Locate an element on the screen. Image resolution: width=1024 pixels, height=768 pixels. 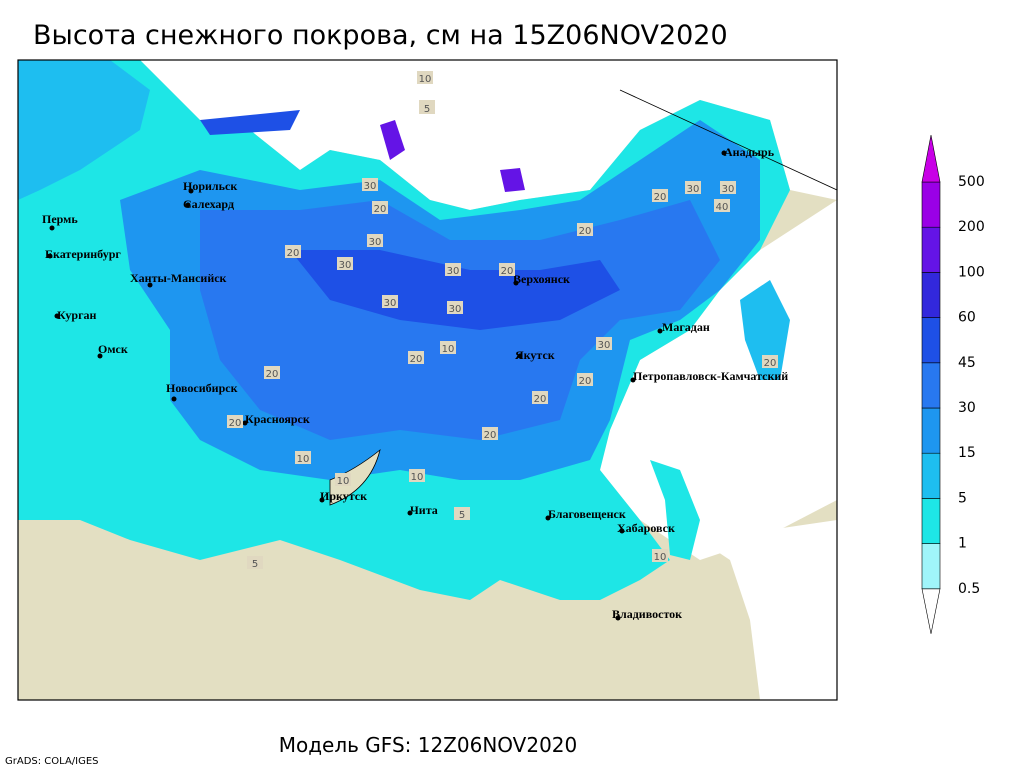
city-label: Хабаровск is located at coordinates (646, 528).